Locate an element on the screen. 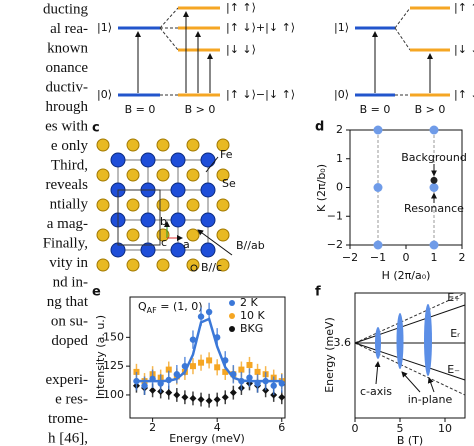 The image size is (474, 446). body-line: nd in- is located at coordinates (70, 282).